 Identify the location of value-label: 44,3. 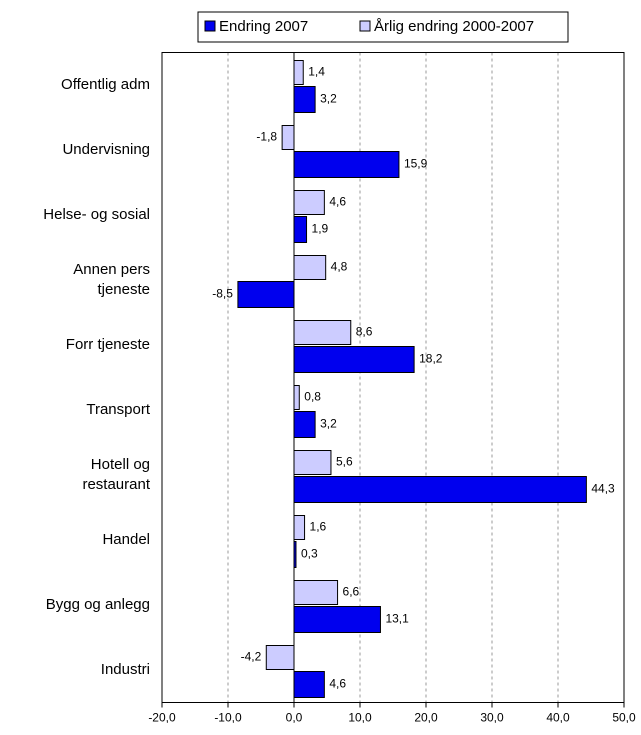
(603, 489).